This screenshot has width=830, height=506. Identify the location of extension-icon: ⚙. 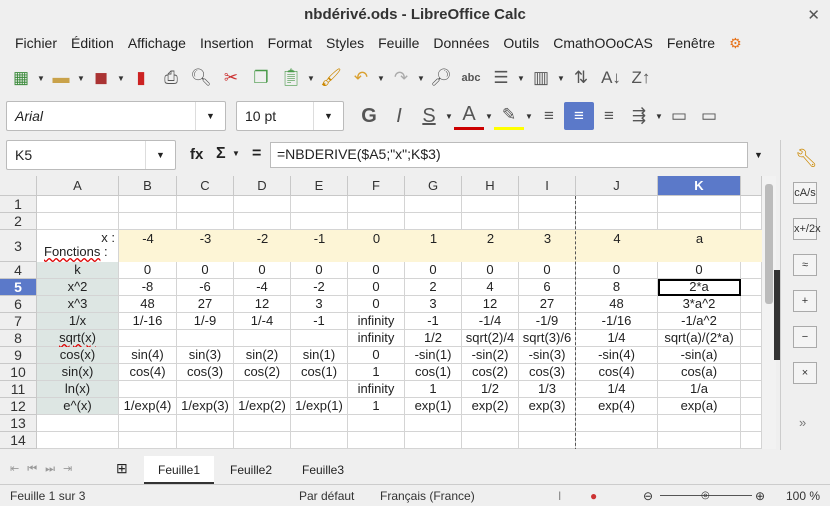
(735, 42).